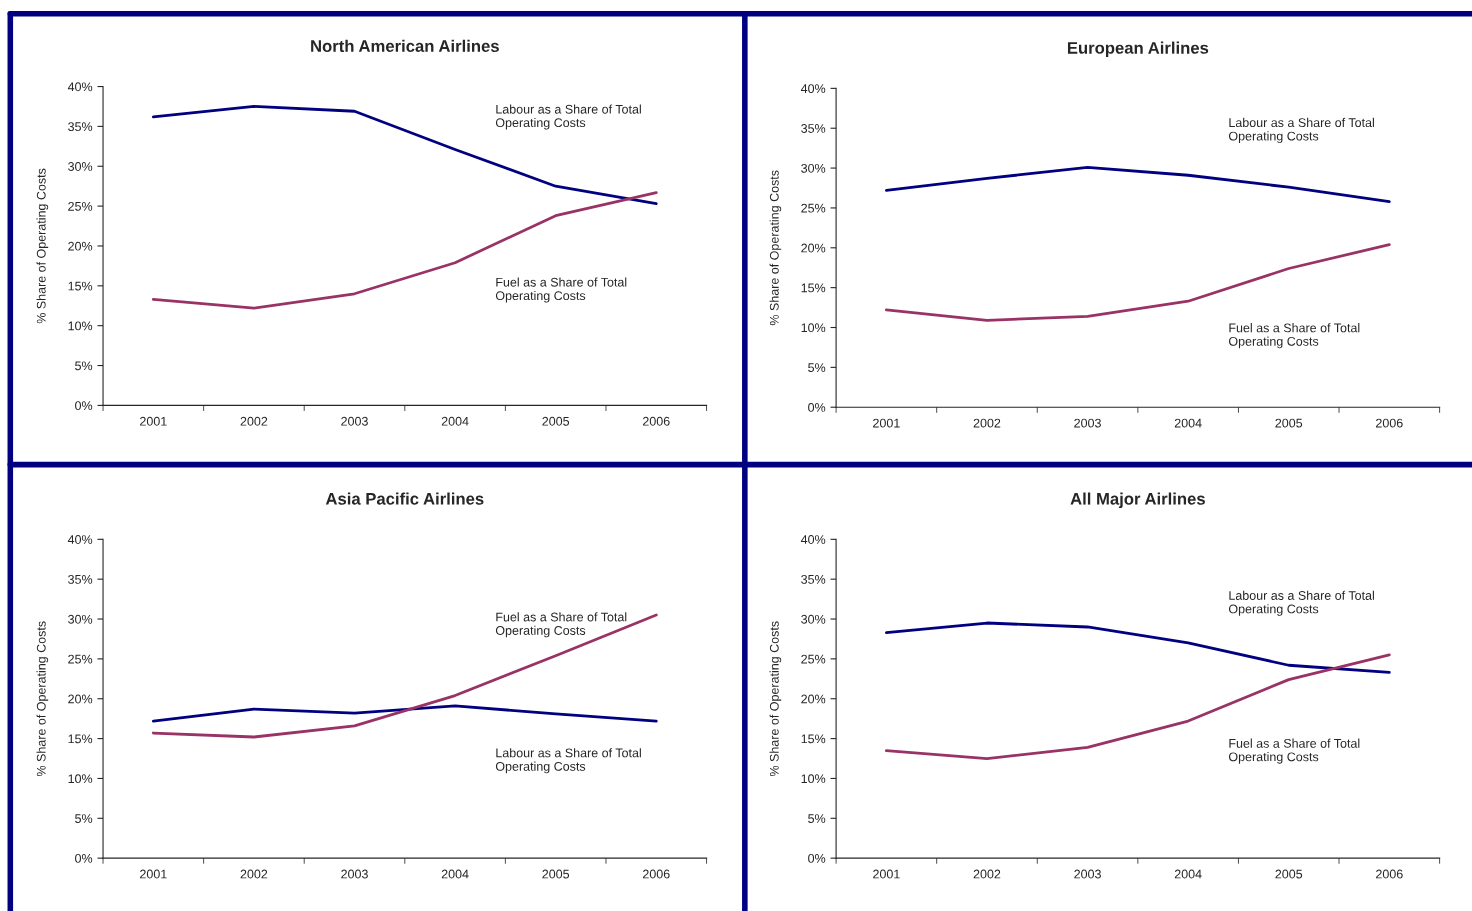 The width and height of the screenshot is (1472, 911). Describe the element at coordinates (1137, 500) in the screenshot. I see `chart-title: All Major Airlines` at that location.